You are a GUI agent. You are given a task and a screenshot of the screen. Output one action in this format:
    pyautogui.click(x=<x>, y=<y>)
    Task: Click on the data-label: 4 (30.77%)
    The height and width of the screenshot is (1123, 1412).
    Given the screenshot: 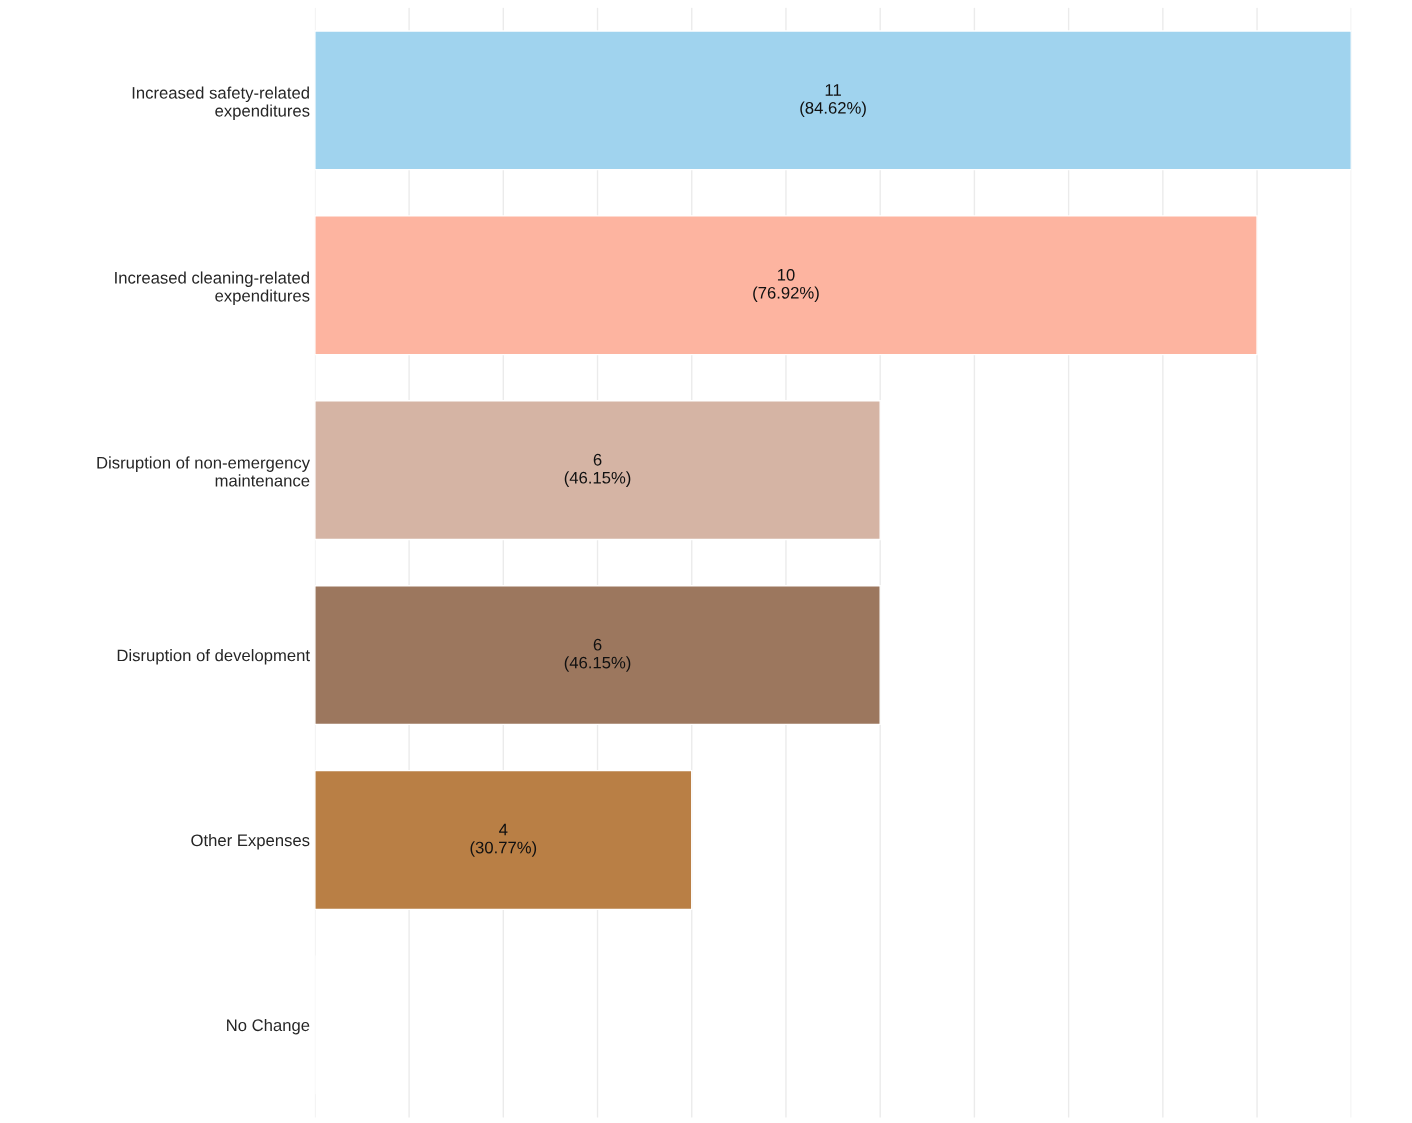 What is the action you would take?
    pyautogui.click(x=503, y=840)
    